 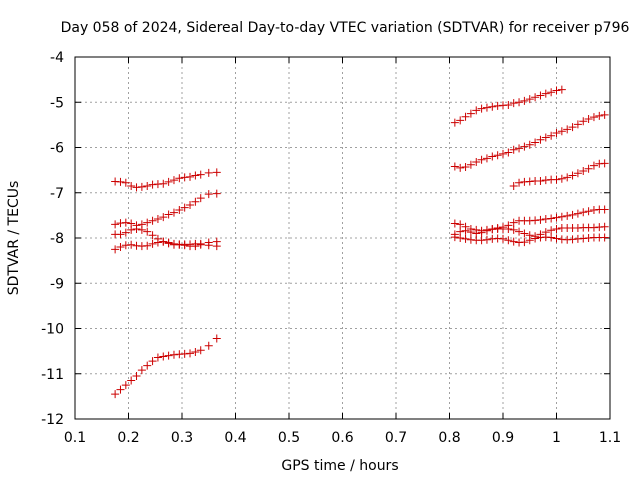 I want to click on x-tick-label: 0.6, so click(x=342, y=438).